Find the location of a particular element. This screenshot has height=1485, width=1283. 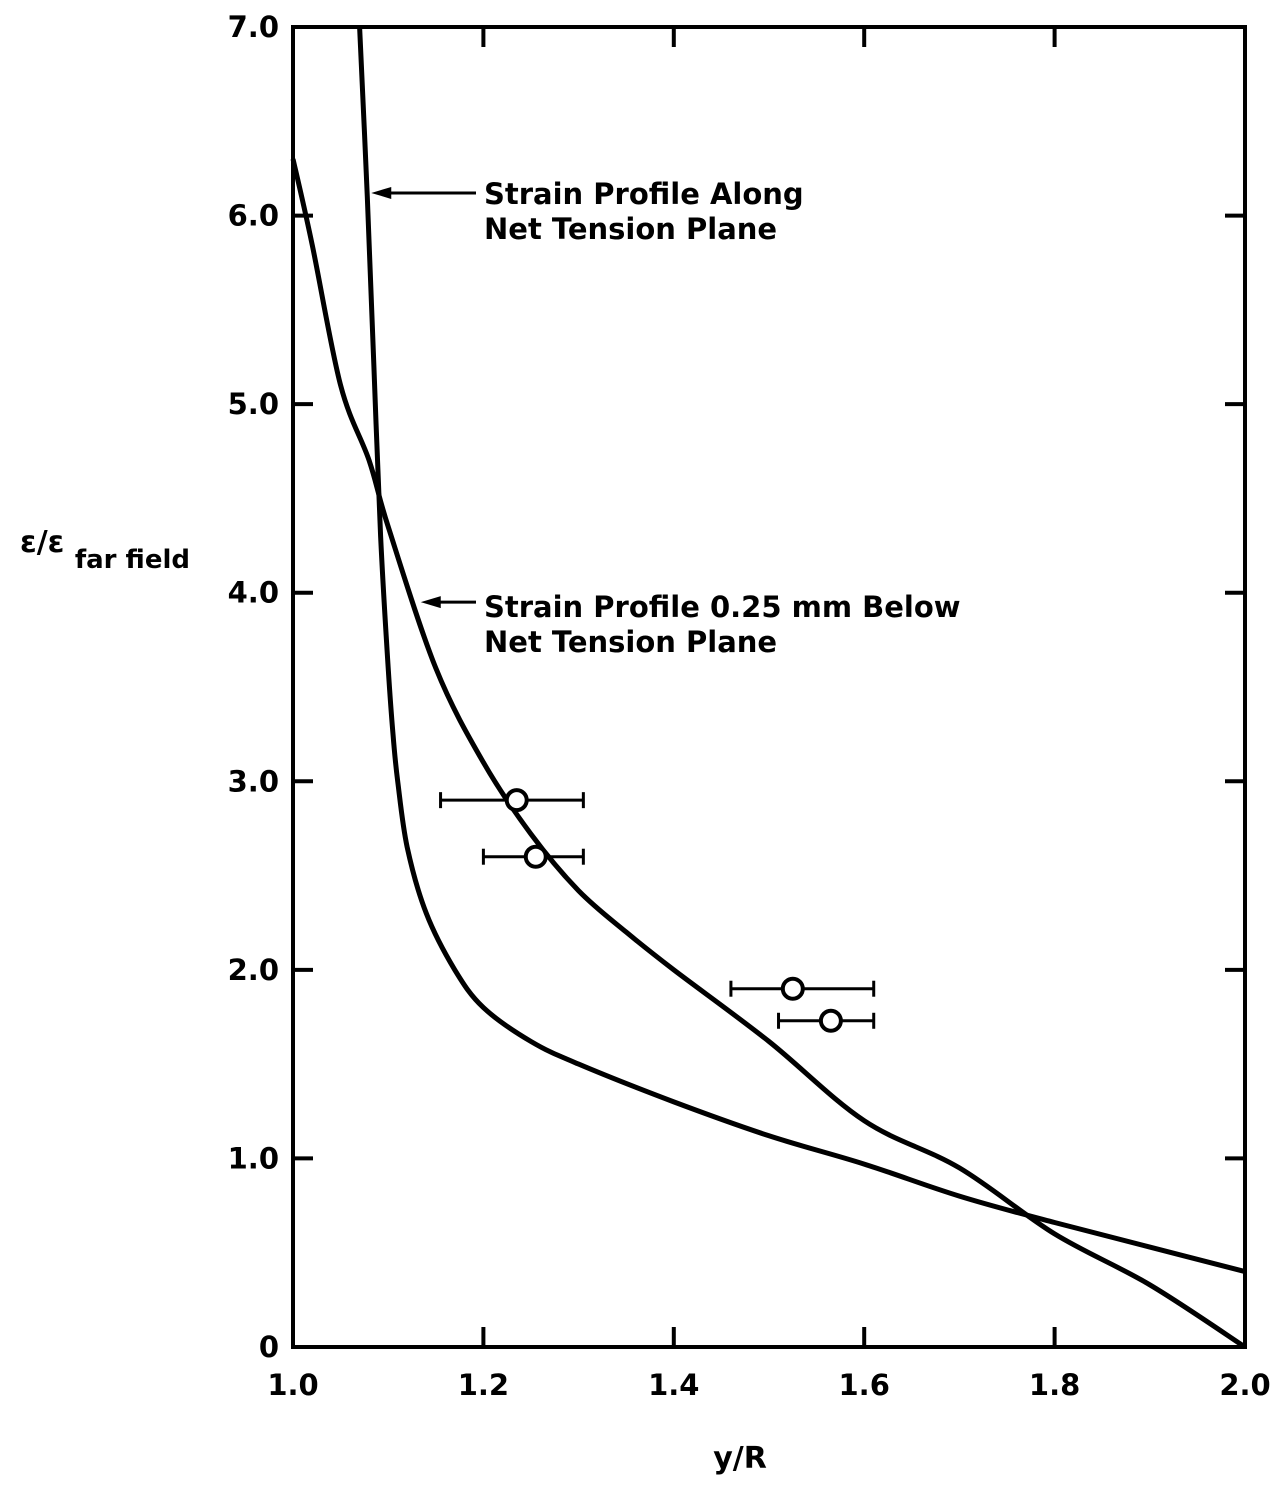

x-tick-label-1: 1.2 is located at coordinates (483, 1385).